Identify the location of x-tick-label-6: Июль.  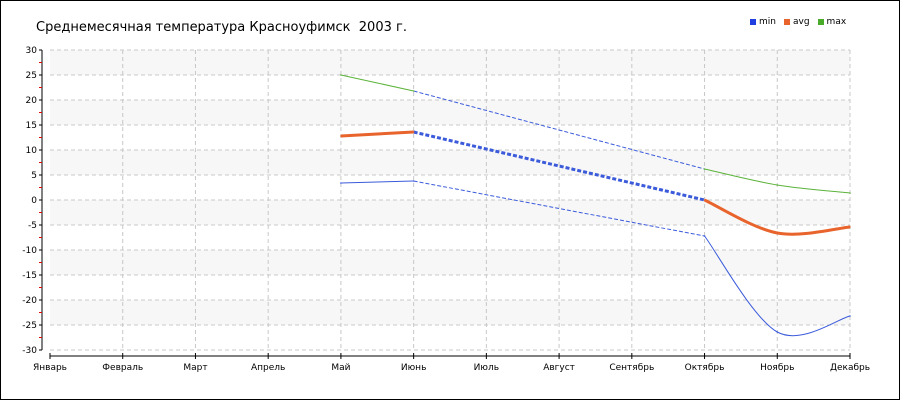
(486, 368).